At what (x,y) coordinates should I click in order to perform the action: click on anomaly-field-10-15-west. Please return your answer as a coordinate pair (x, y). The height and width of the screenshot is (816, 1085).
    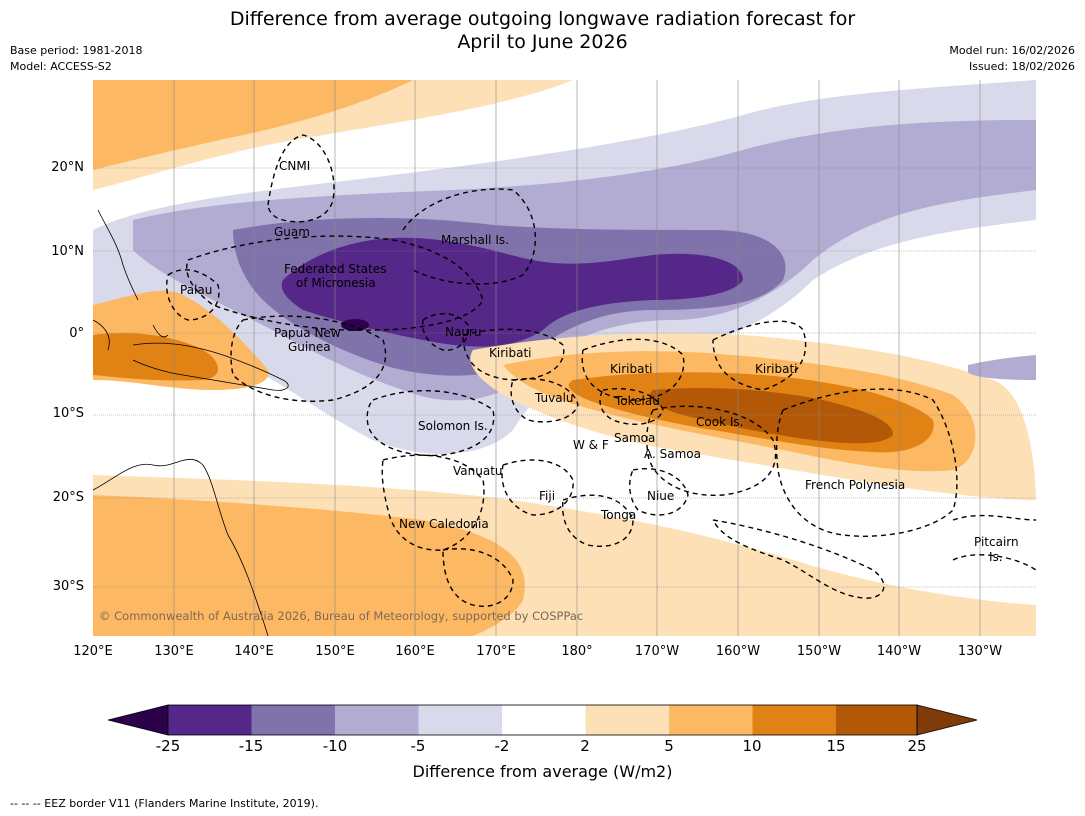
    Looking at the image, I should click on (155, 357).